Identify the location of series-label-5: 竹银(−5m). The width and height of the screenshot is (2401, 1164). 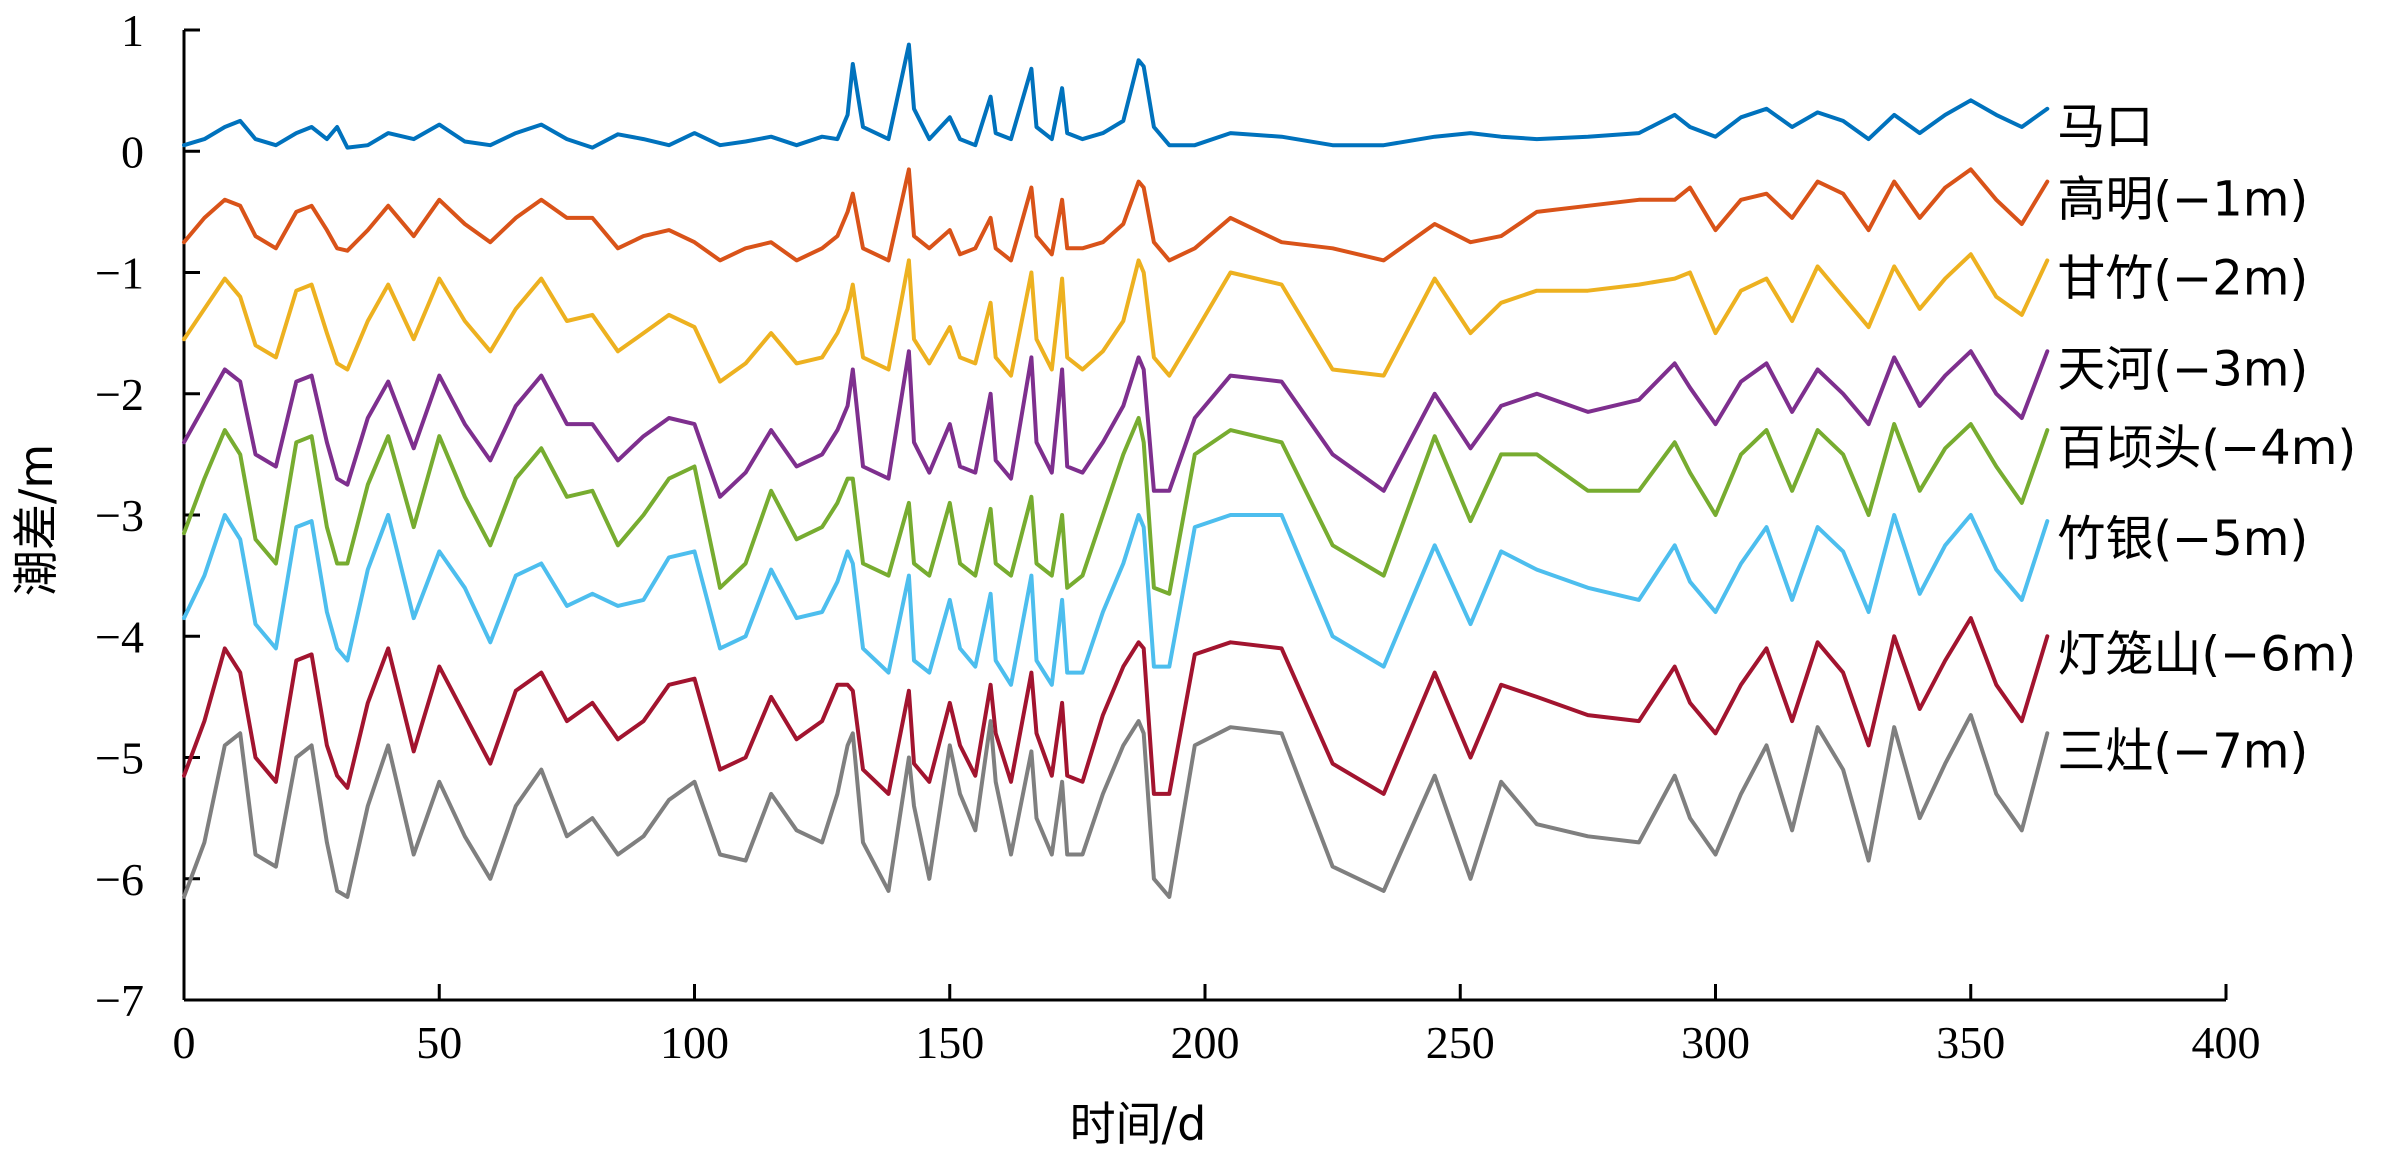
(2182, 539).